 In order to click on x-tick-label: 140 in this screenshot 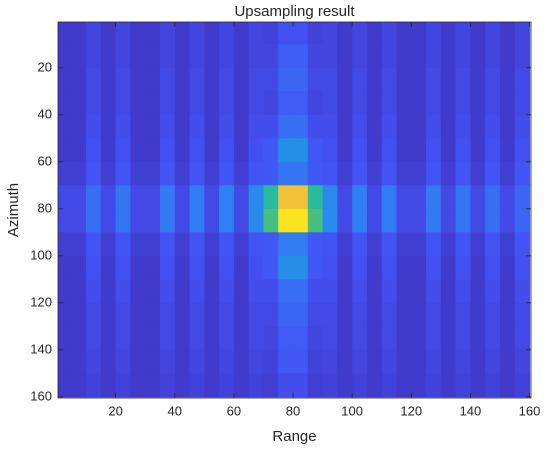, I will do `click(471, 410)`.